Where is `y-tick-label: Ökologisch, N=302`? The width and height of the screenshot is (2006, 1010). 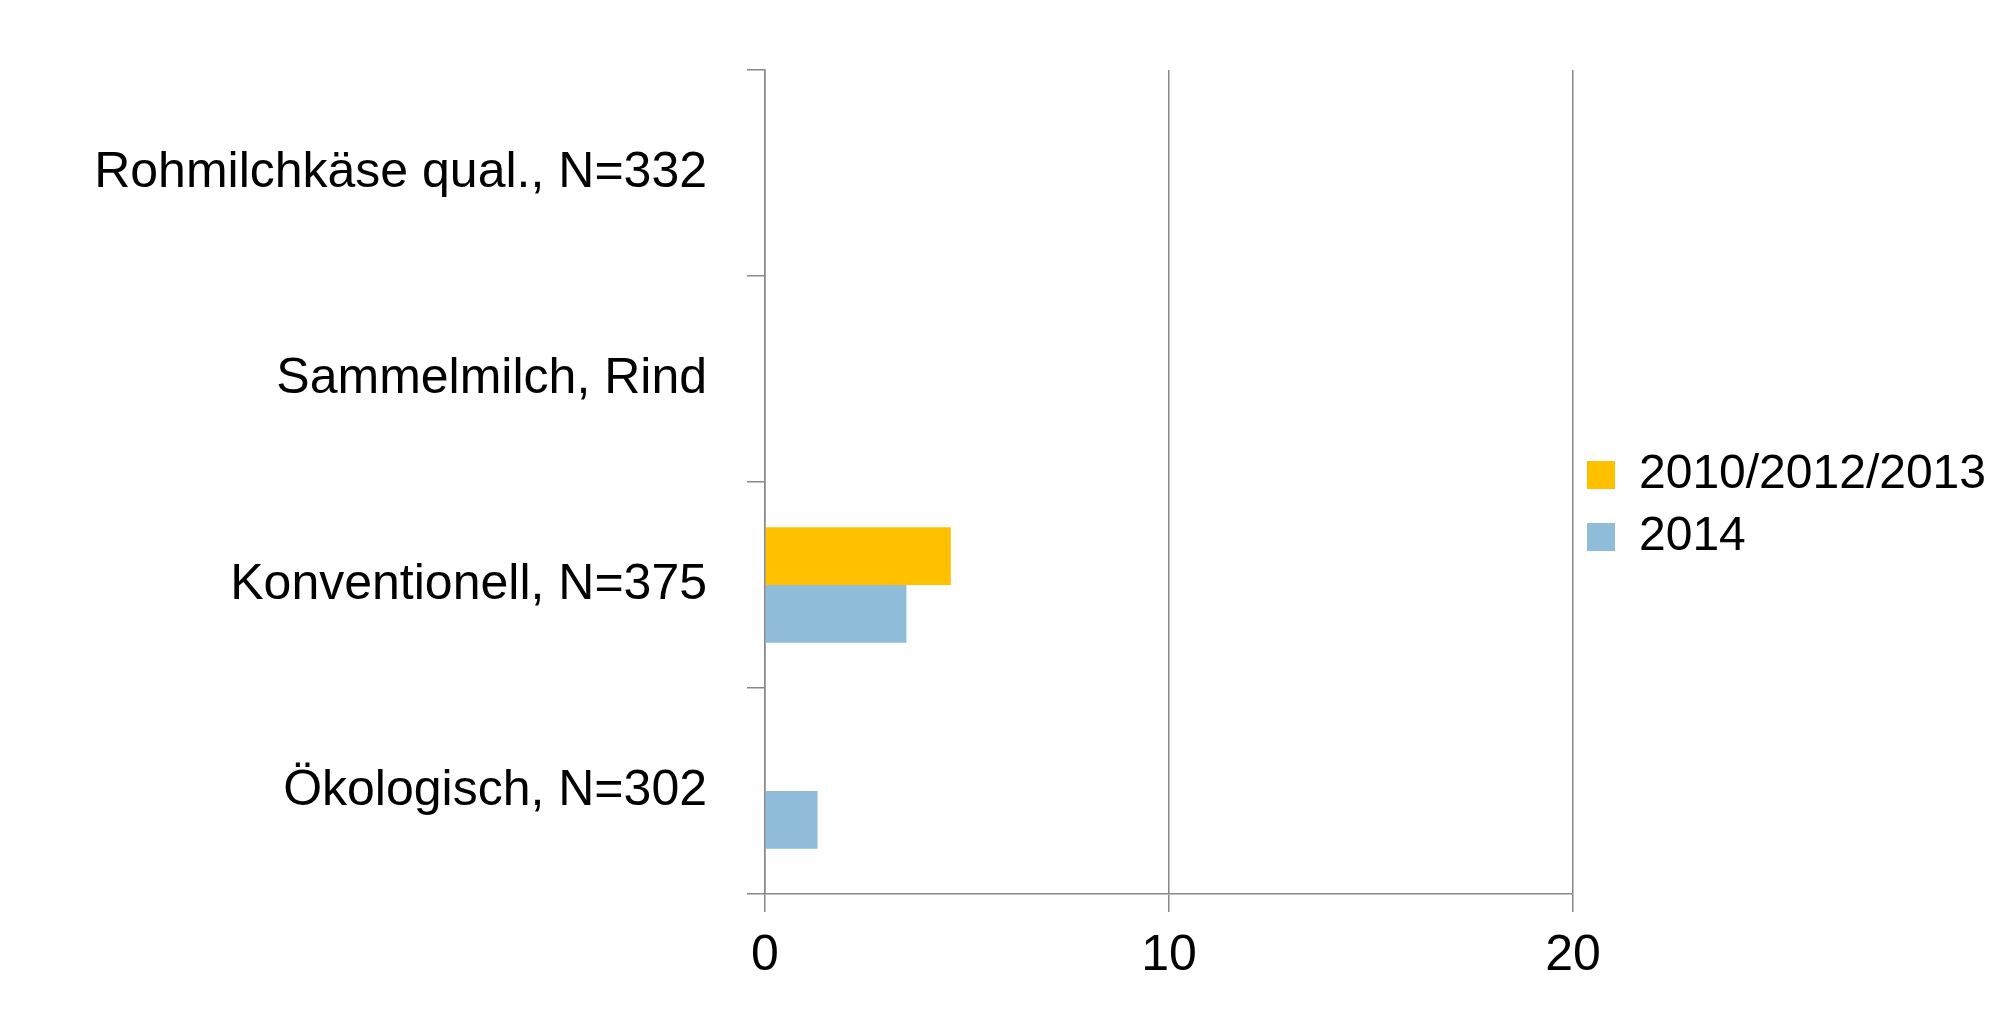 y-tick-label: Ökologisch, N=302 is located at coordinates (495, 787).